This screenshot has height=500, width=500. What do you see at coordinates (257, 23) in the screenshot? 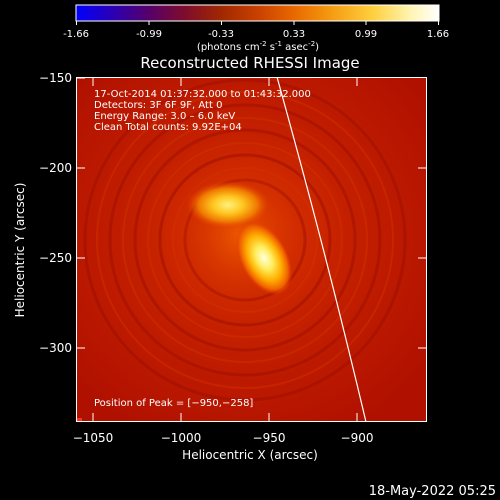
I see `colorbar-ticks` at bounding box center [257, 23].